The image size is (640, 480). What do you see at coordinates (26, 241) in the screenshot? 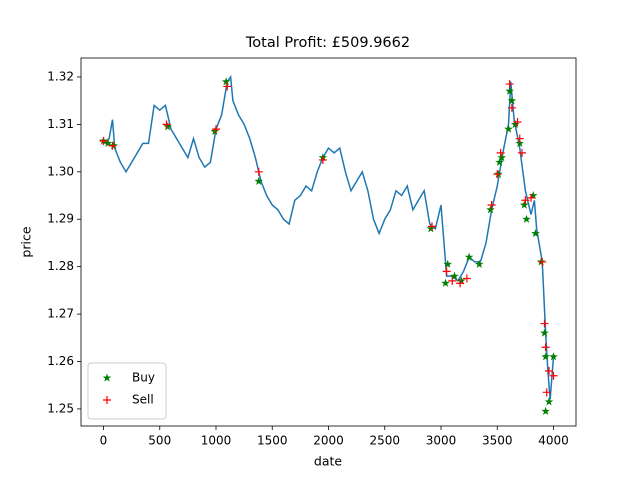
I see `y-axis-label: price` at bounding box center [26, 241].